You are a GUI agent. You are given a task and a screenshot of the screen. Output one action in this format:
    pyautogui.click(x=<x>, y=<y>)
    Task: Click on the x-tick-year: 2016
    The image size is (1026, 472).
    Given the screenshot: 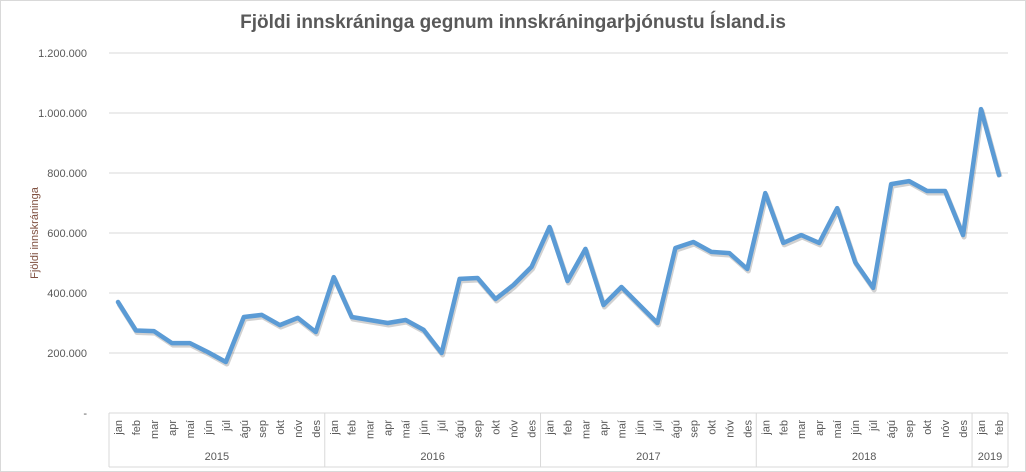 What is the action you would take?
    pyautogui.click(x=432, y=457)
    